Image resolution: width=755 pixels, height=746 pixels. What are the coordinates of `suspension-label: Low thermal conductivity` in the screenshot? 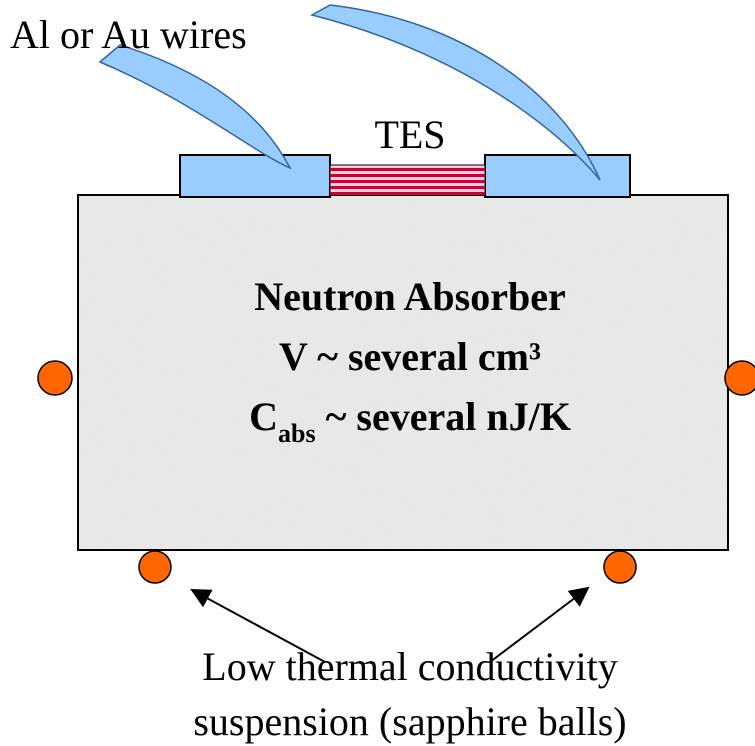 It's located at (409, 666).